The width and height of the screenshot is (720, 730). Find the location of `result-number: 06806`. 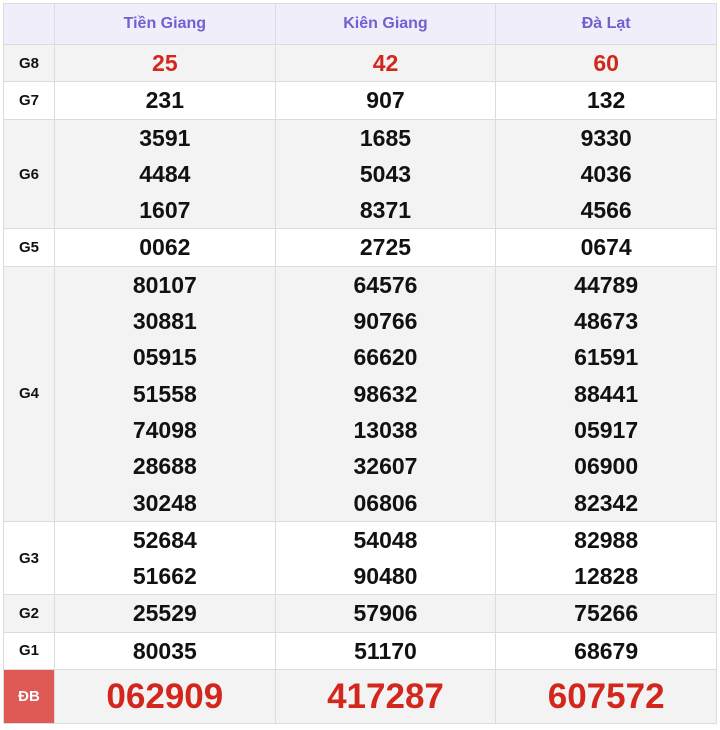

result-number: 06806 is located at coordinates (385, 502).